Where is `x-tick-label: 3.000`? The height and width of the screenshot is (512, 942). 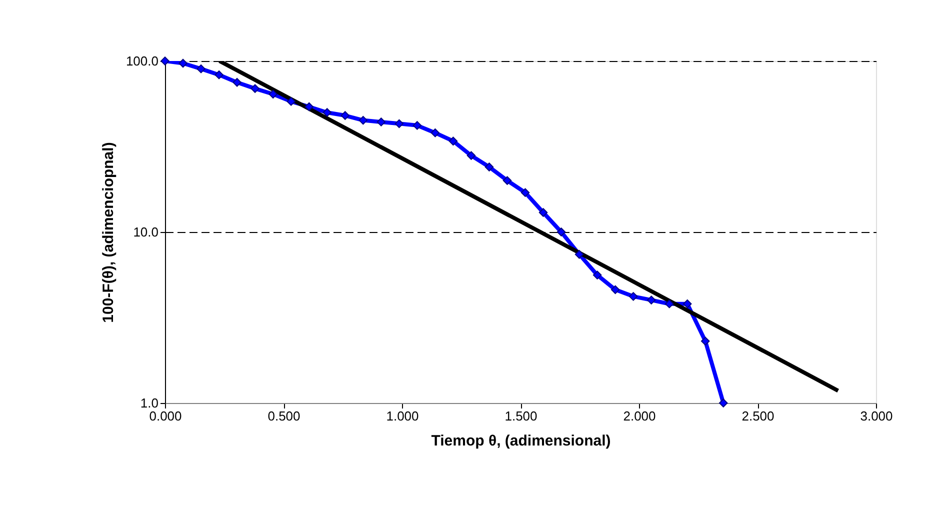
x-tick-label: 3.000 is located at coordinates (876, 416).